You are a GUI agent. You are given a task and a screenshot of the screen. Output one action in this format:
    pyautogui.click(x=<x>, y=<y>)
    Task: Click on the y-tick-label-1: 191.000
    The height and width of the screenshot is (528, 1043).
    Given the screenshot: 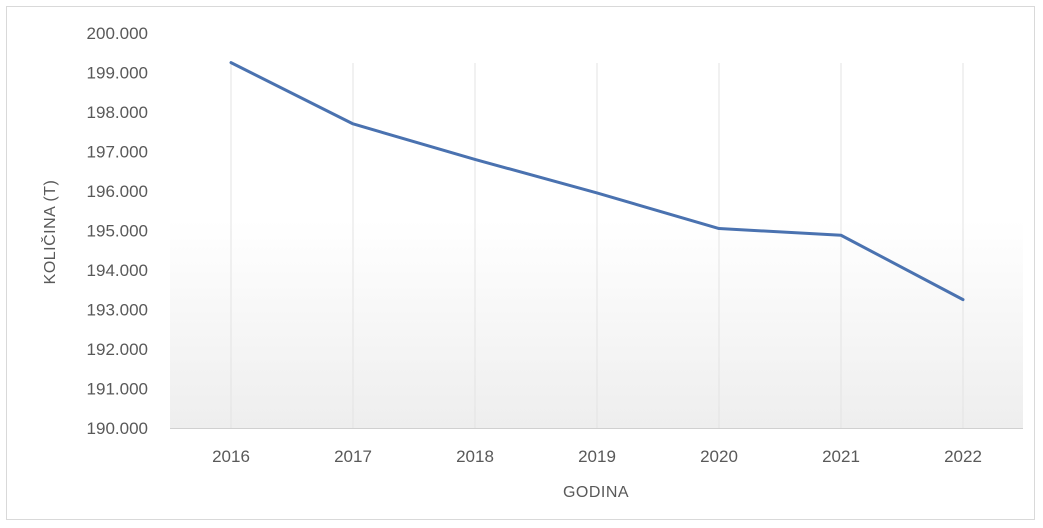 What is the action you would take?
    pyautogui.click(x=117, y=389)
    